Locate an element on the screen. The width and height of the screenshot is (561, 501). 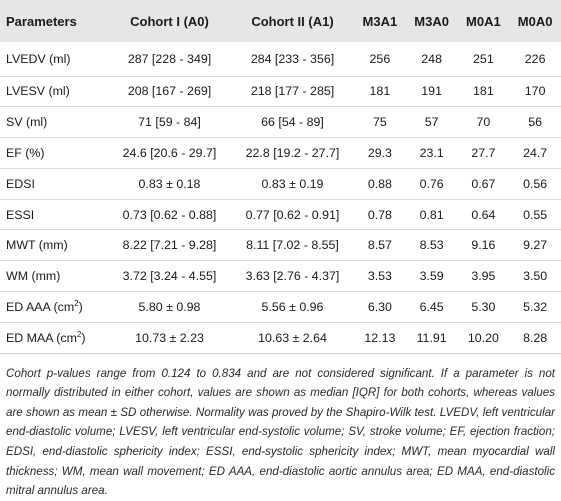
table-cell: 226 is located at coordinates (535, 59).